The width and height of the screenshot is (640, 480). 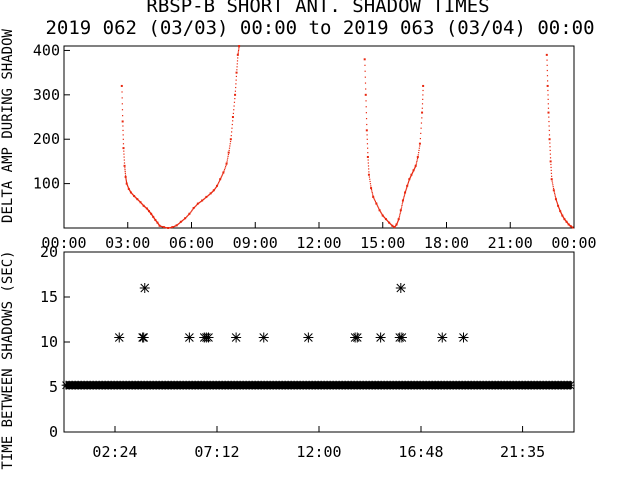 I want to click on top-y-tick-label: 100, so click(x=46, y=184).